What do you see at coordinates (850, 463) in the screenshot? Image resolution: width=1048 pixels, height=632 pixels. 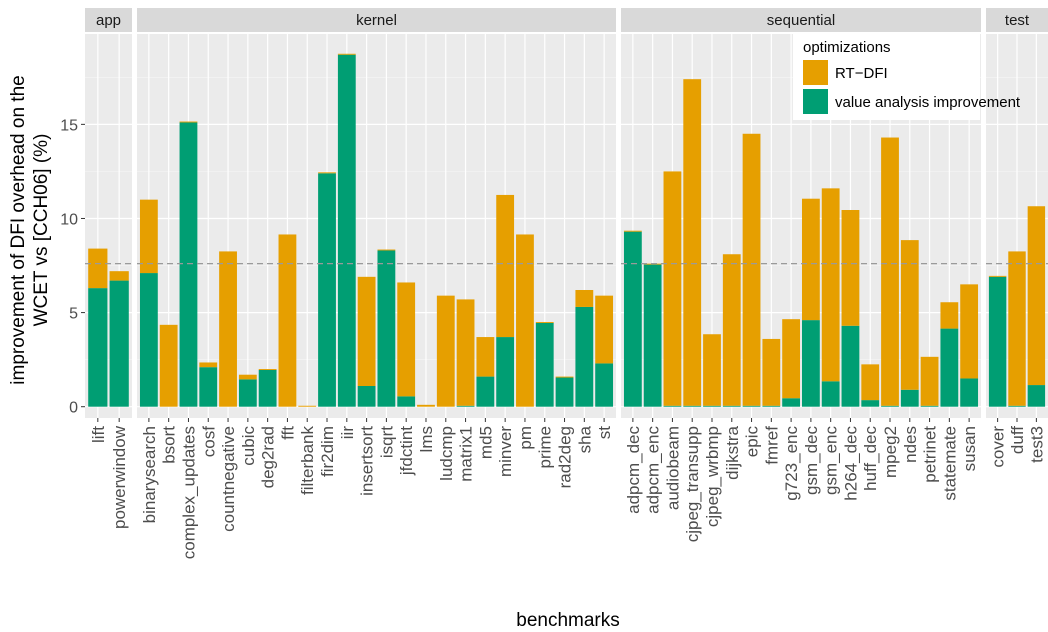 I see `x-tick-label-h264_dec: h264_dec` at bounding box center [850, 463].